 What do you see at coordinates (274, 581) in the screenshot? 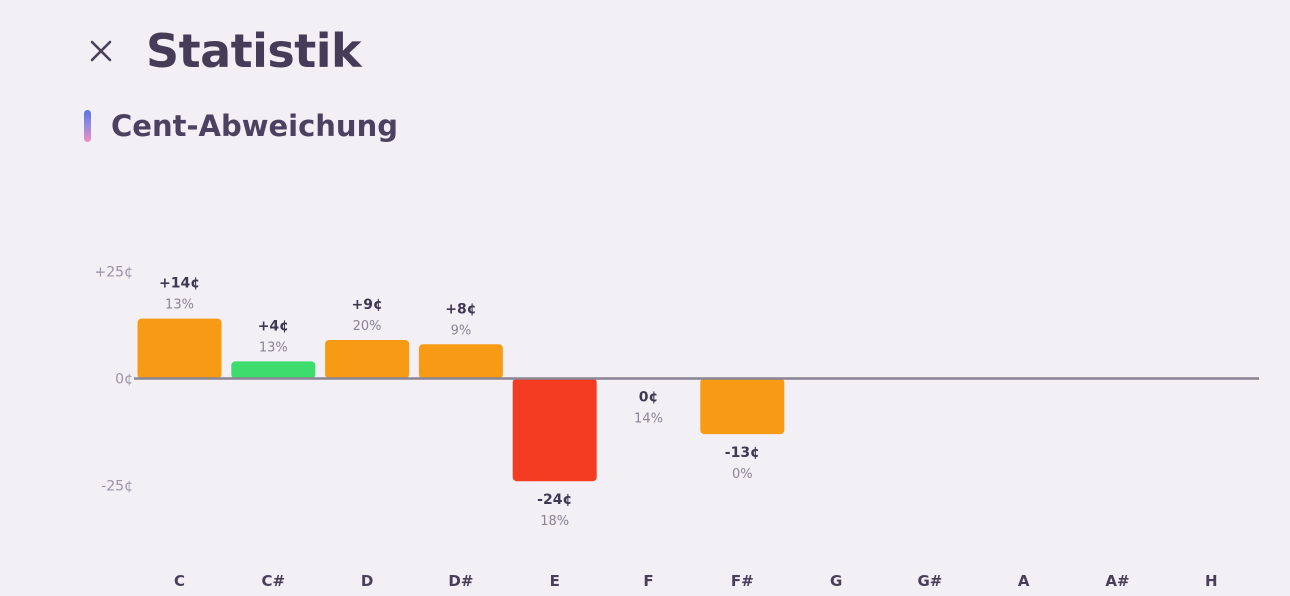
I see `x-tick-label: C#` at bounding box center [274, 581].